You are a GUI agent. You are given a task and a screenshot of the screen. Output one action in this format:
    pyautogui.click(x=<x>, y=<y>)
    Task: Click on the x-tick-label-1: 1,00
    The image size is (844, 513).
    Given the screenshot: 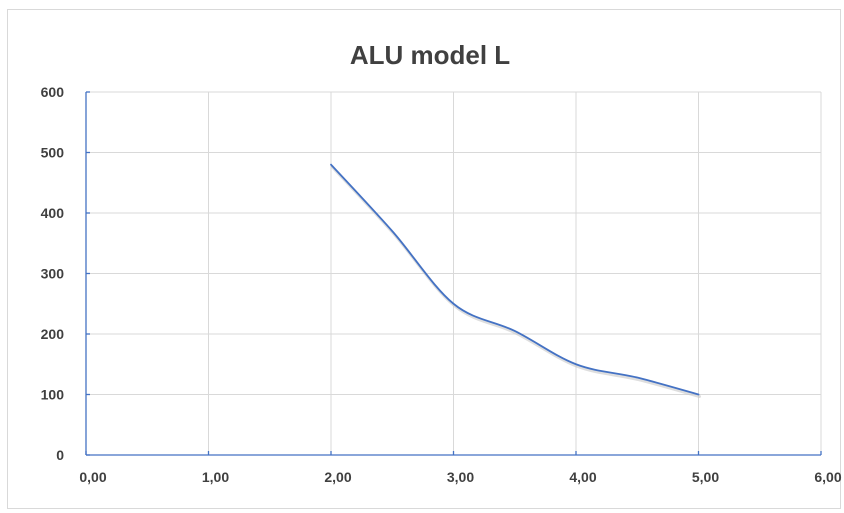 What is the action you would take?
    pyautogui.click(x=215, y=477)
    